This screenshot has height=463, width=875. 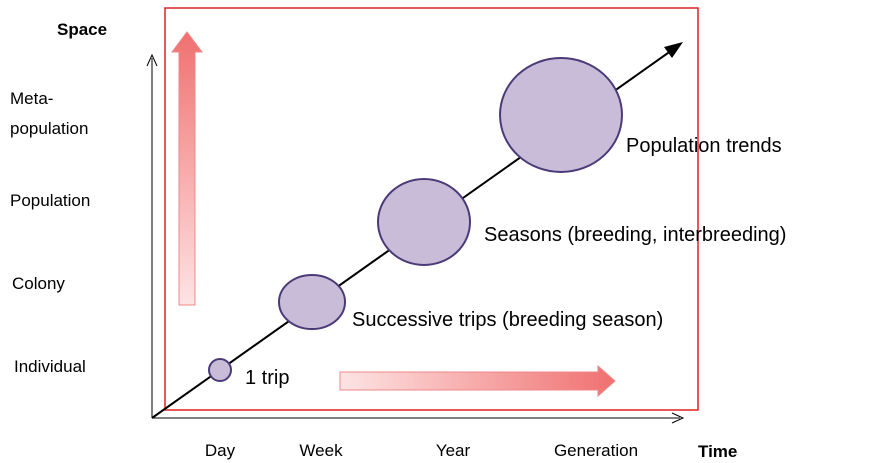 I want to click on y-level: Colony, so click(x=38, y=283).